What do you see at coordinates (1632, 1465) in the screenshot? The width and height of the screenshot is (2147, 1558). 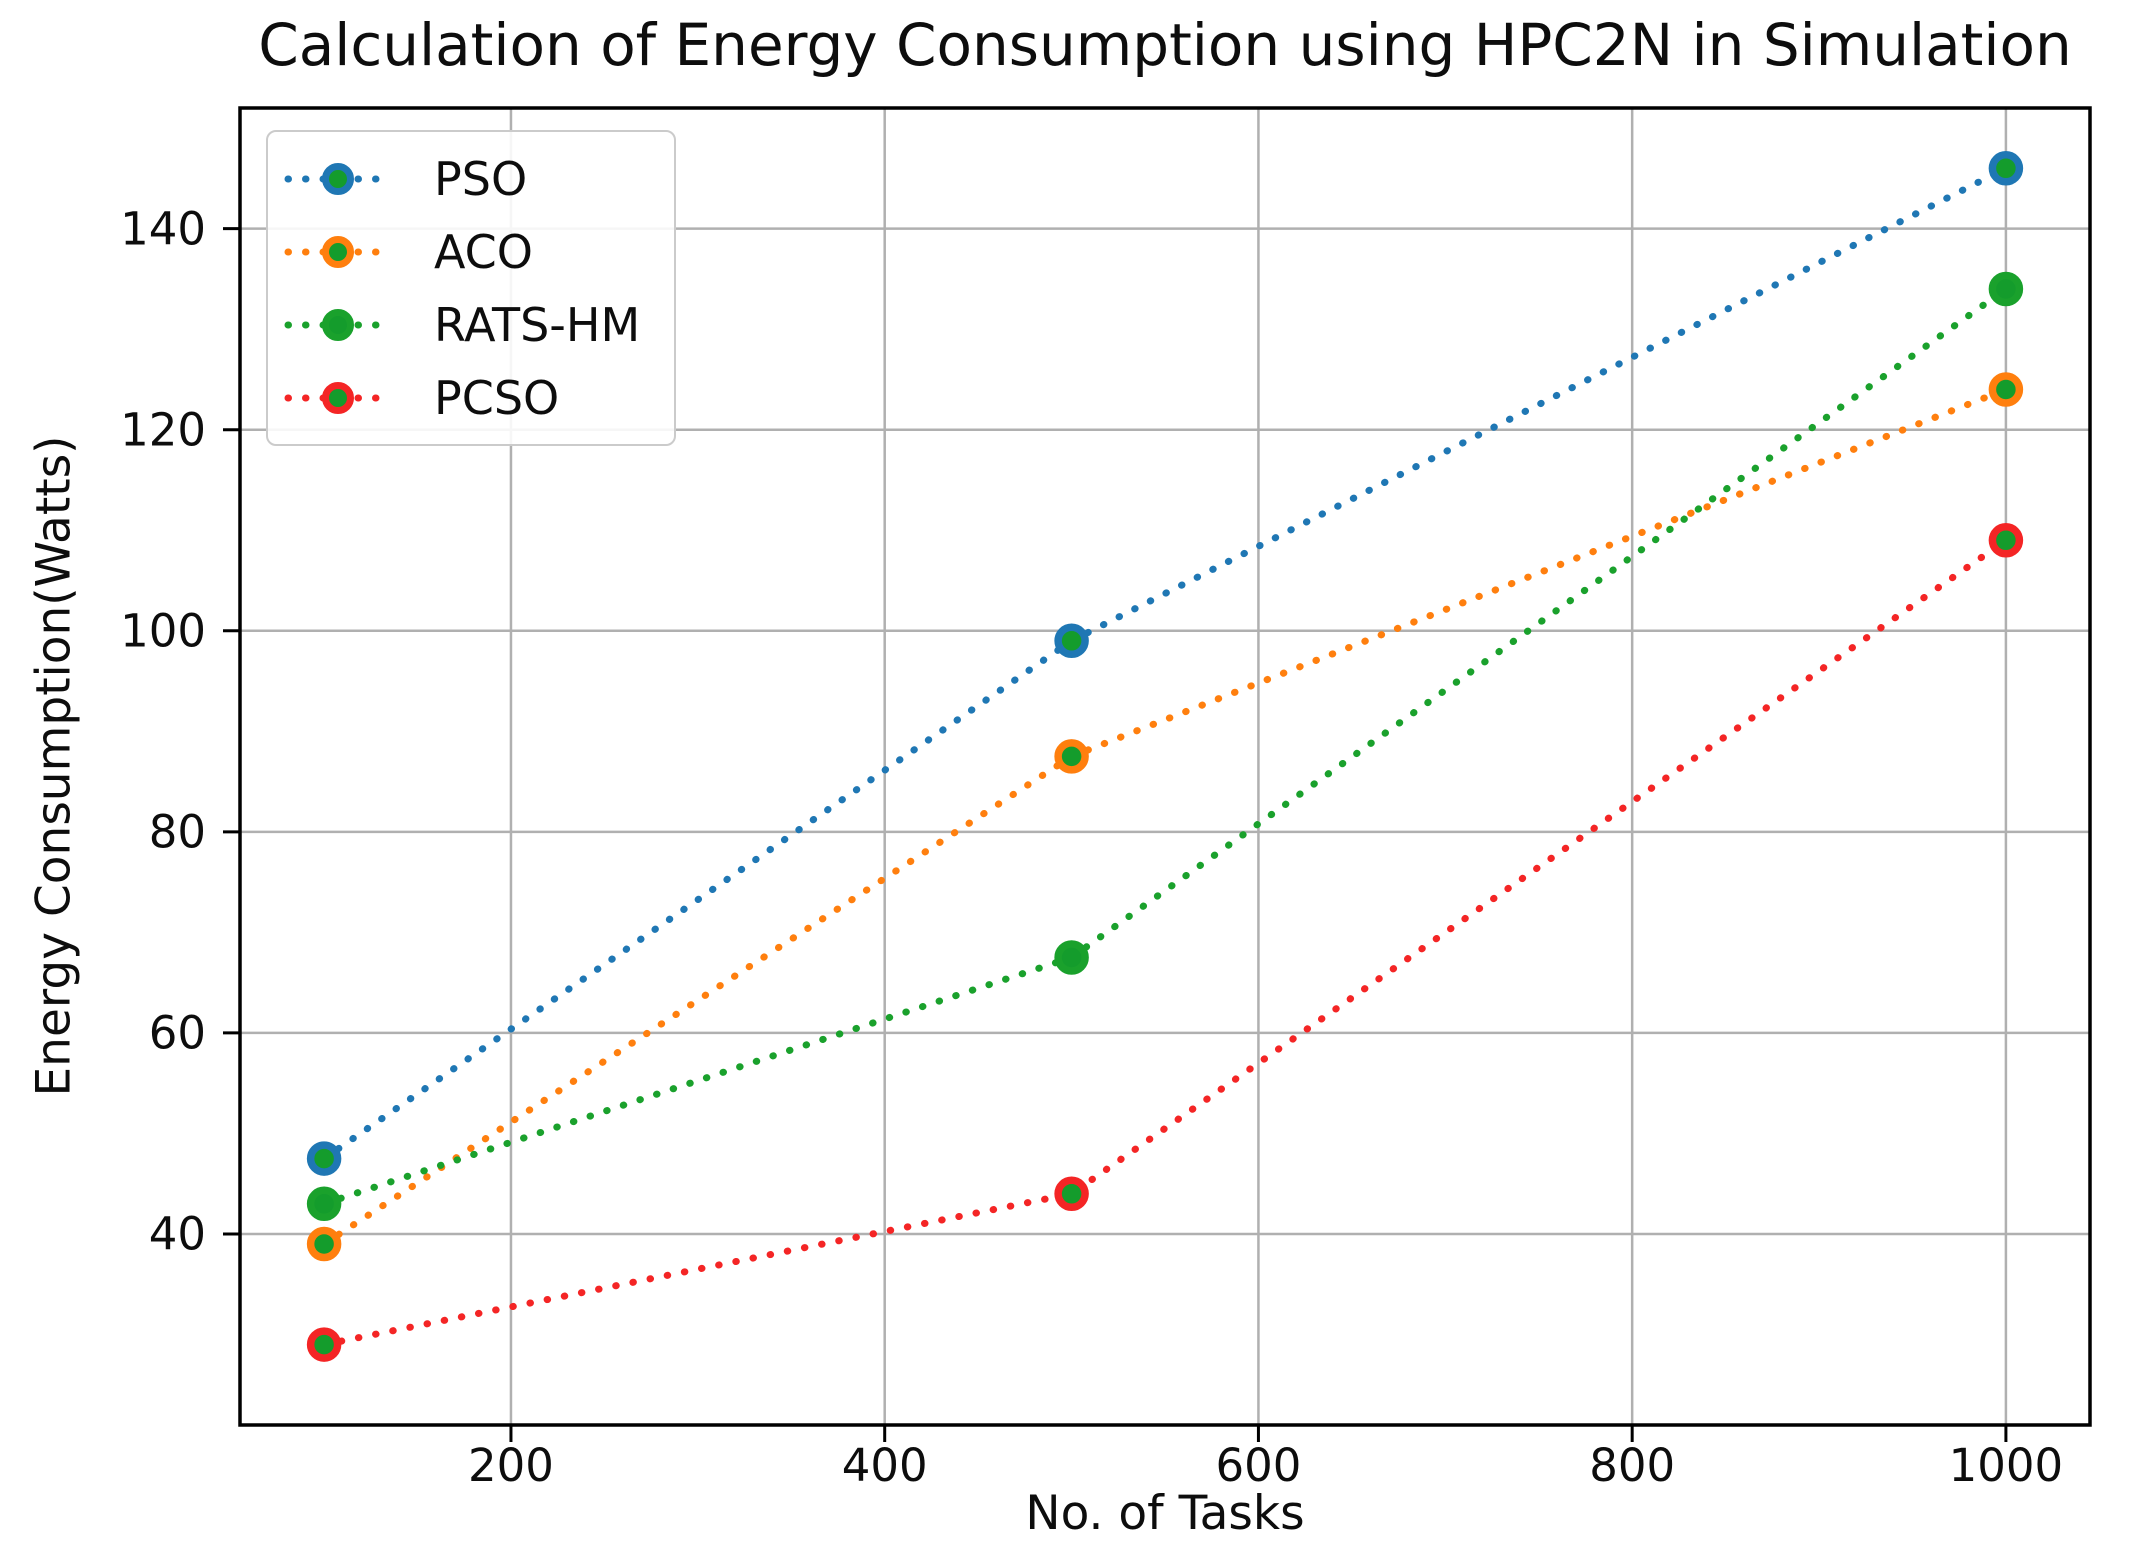 I see `x-tick-label: 800` at bounding box center [1632, 1465].